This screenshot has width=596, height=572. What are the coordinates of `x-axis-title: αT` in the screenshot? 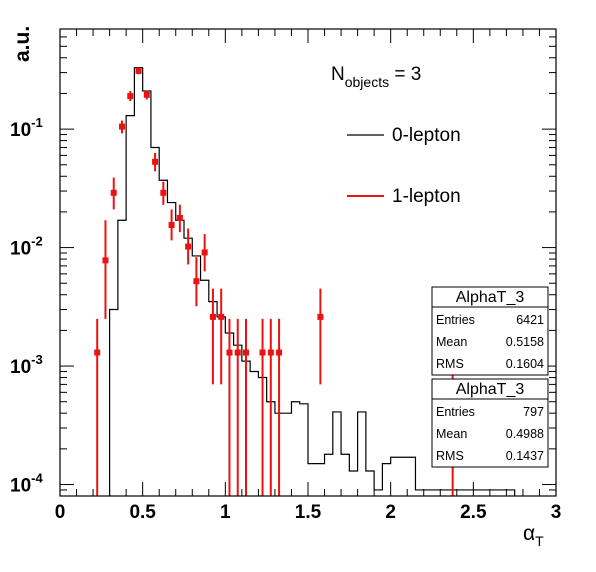 It's located at (533, 535).